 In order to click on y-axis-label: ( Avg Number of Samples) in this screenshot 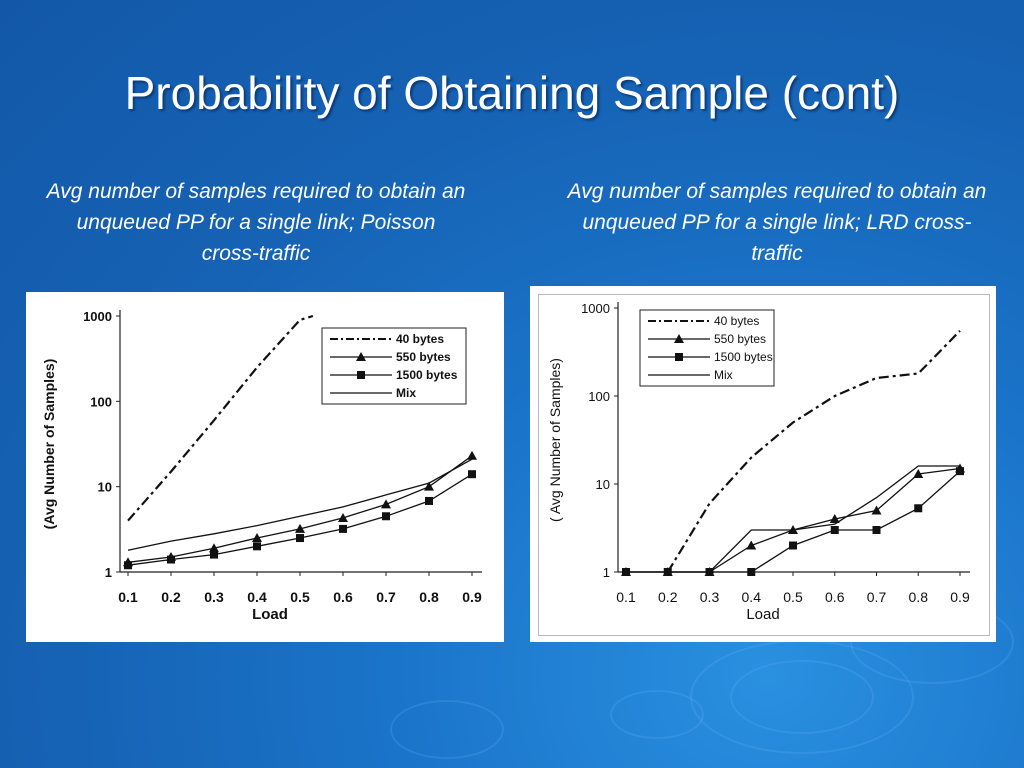, I will do `click(555, 440)`.